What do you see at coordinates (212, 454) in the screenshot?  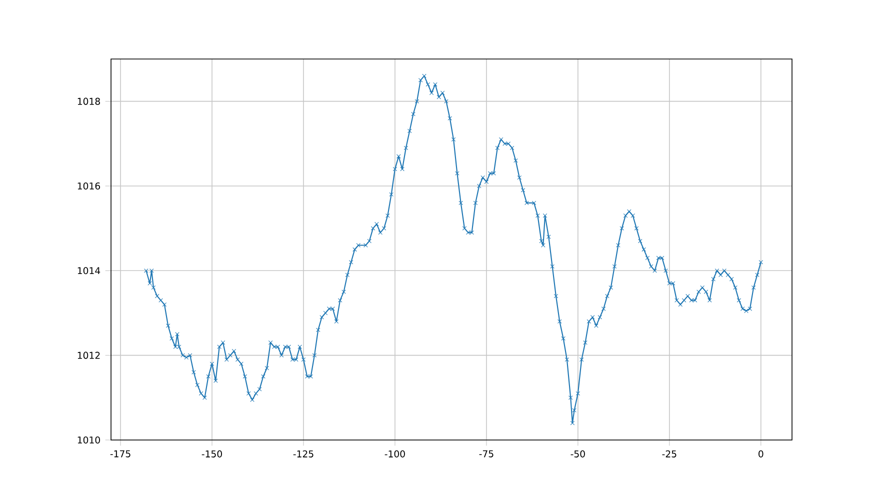 I see `x-tick-label: -150` at bounding box center [212, 454].